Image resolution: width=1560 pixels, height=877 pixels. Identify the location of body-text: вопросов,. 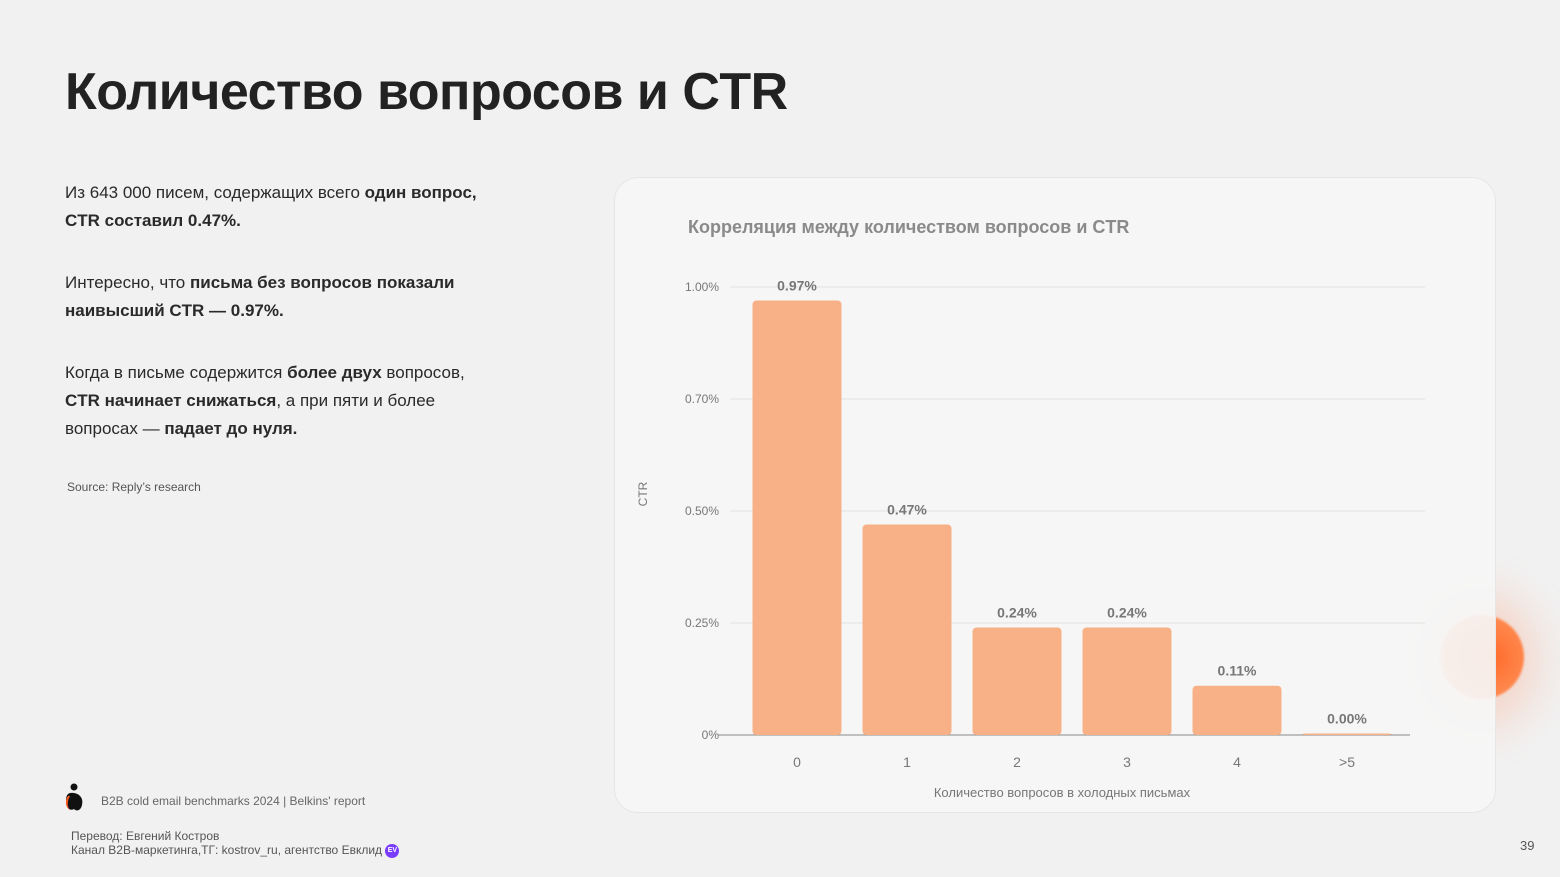
(423, 372).